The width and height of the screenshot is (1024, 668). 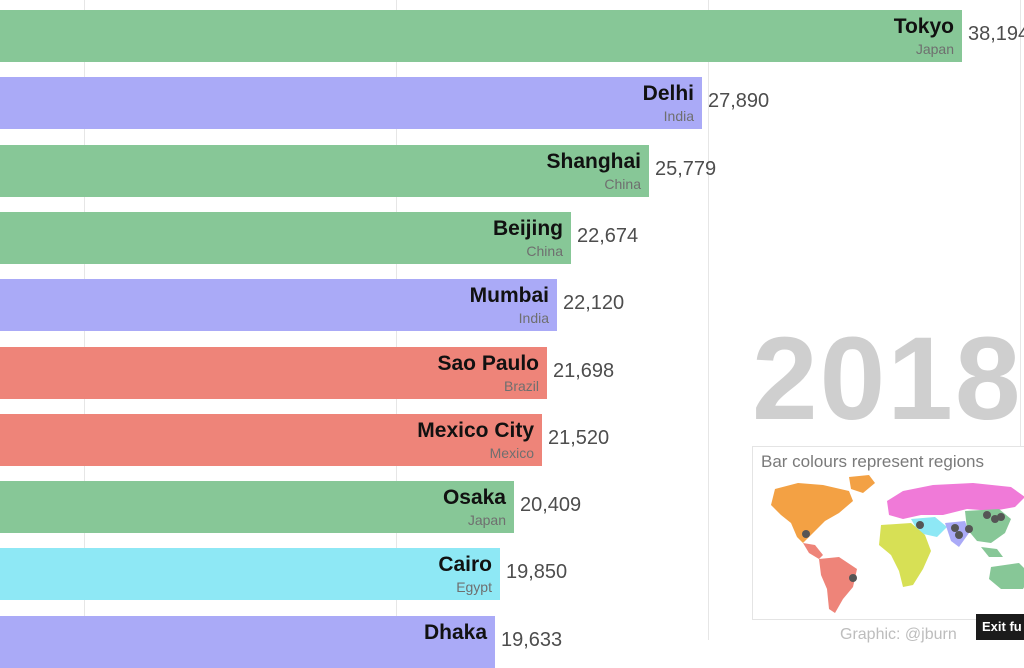 I want to click on australia-region, so click(x=1006, y=576).